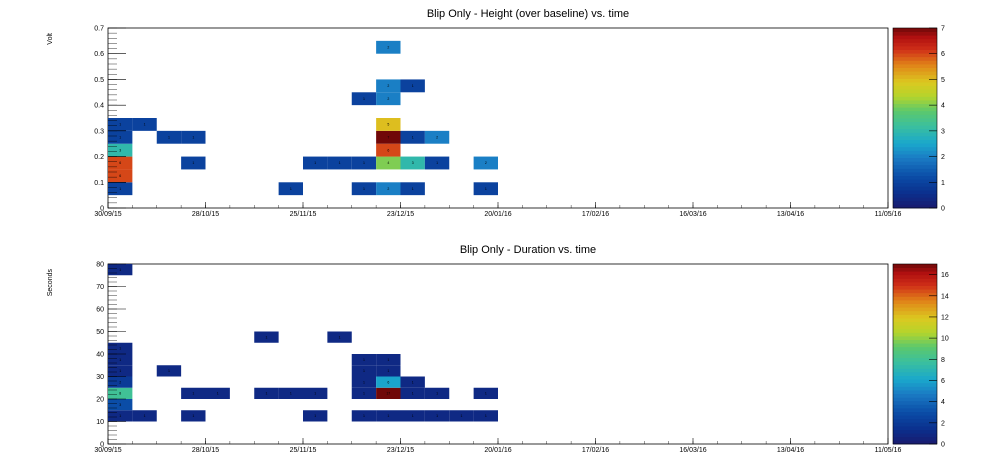 Image resolution: width=996 pixels, height=472 pixels. I want to click on y-tick-label: 50, so click(100, 332).